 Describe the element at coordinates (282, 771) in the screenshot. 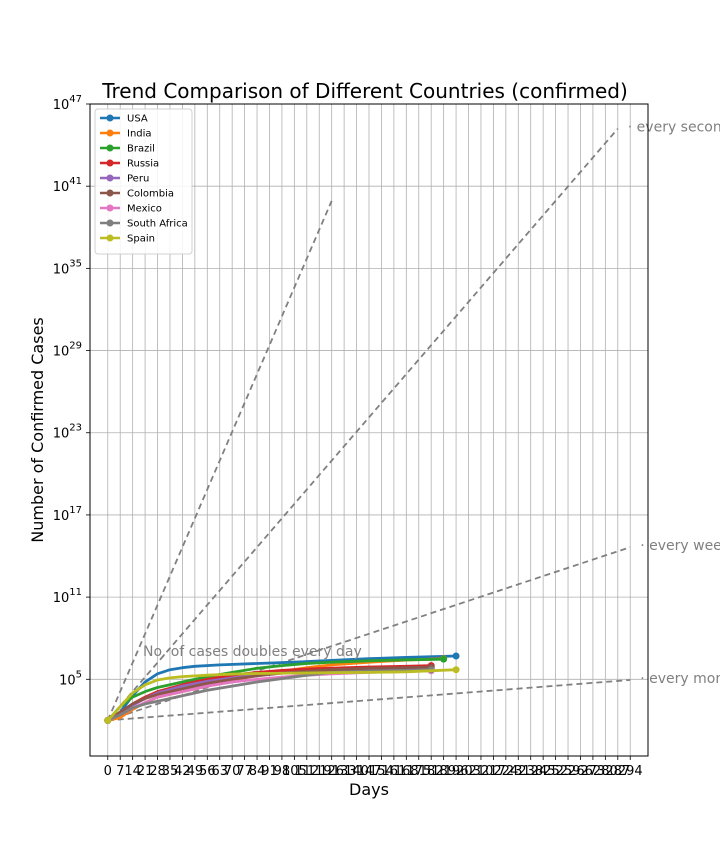

I see `x-tick-label: 98` at that location.